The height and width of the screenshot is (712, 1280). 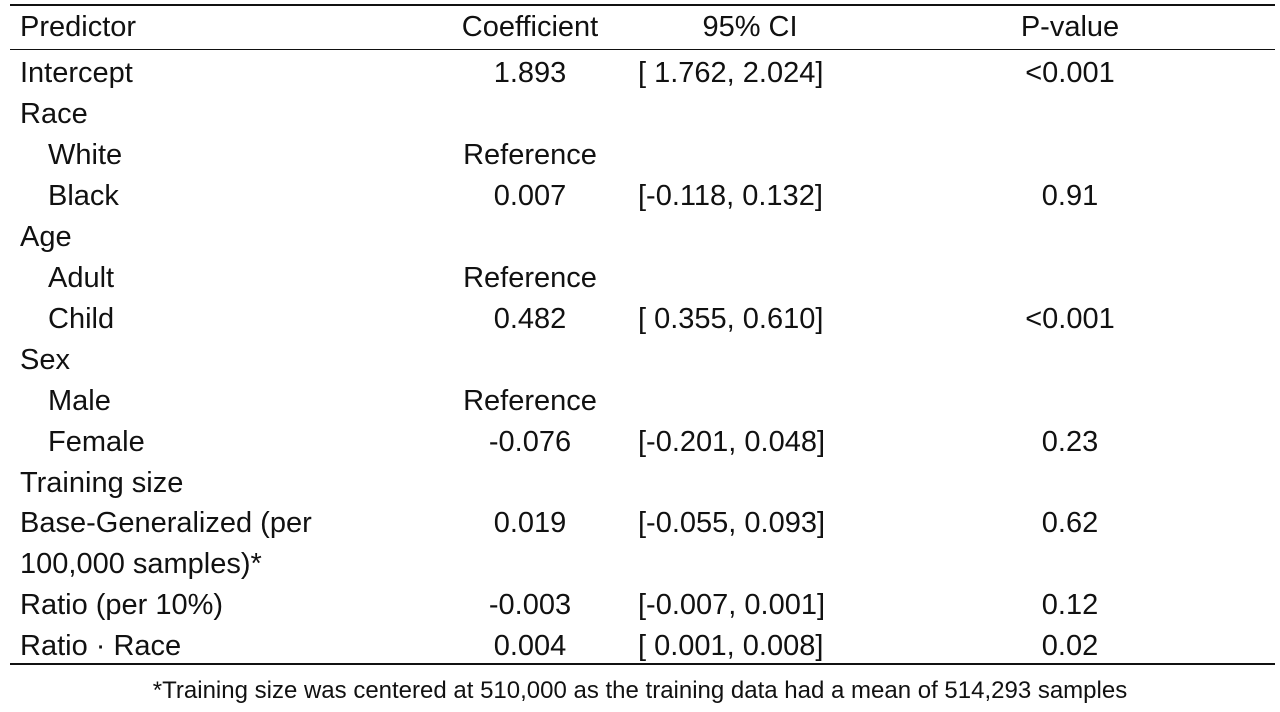 I want to click on cell-coefficient: 0.007, so click(x=530, y=196).